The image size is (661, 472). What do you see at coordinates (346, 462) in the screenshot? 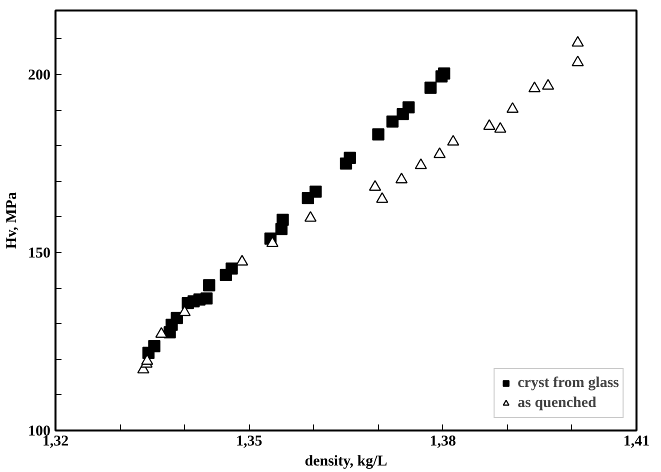
I see `x-axis-title: density, kg/L` at bounding box center [346, 462].